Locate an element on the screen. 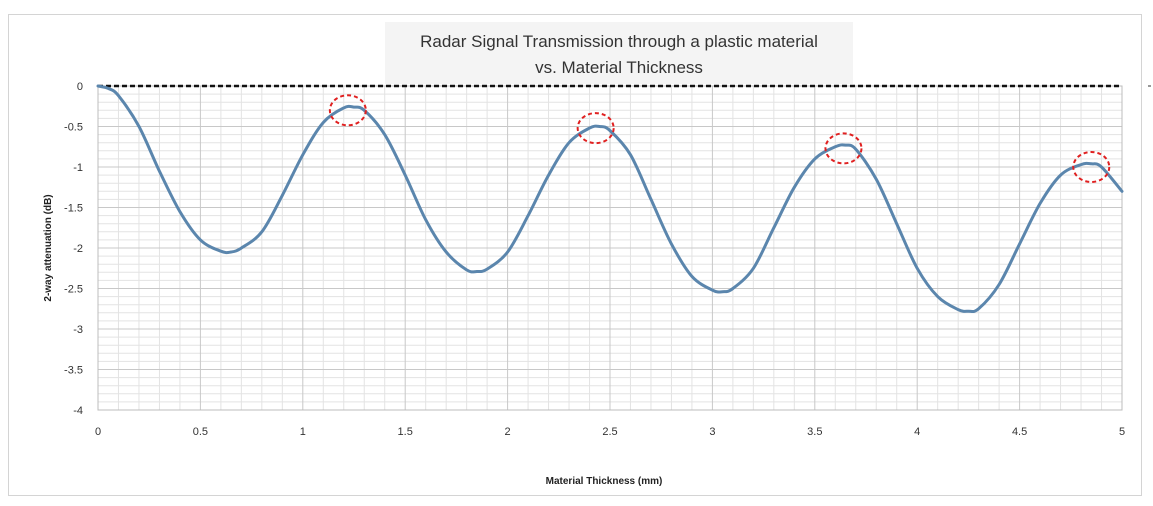  y-tick-label: -3.5 is located at coordinates (73, 371).